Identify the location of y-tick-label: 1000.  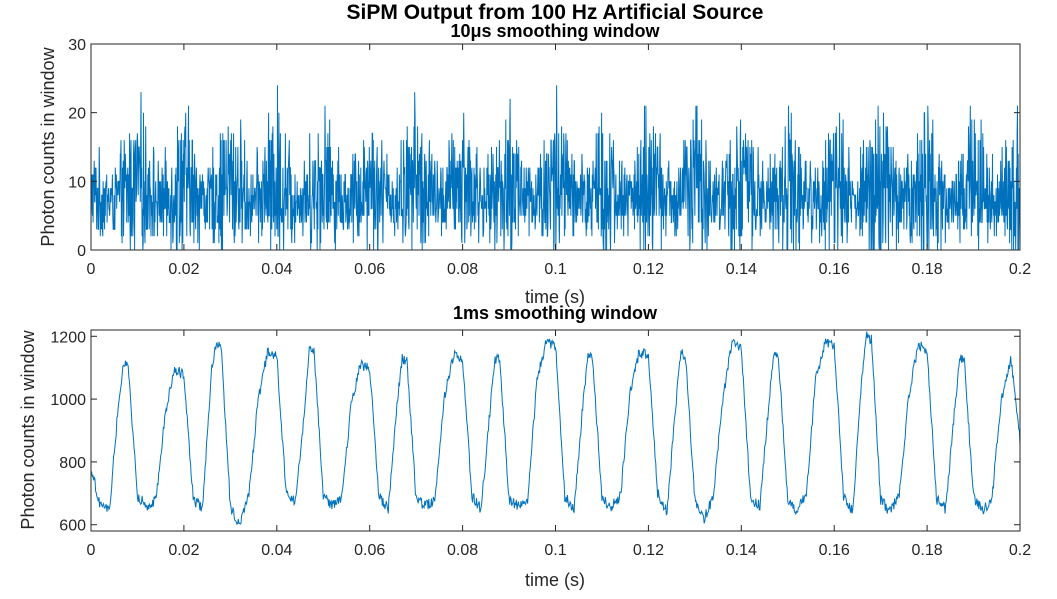
(68, 400).